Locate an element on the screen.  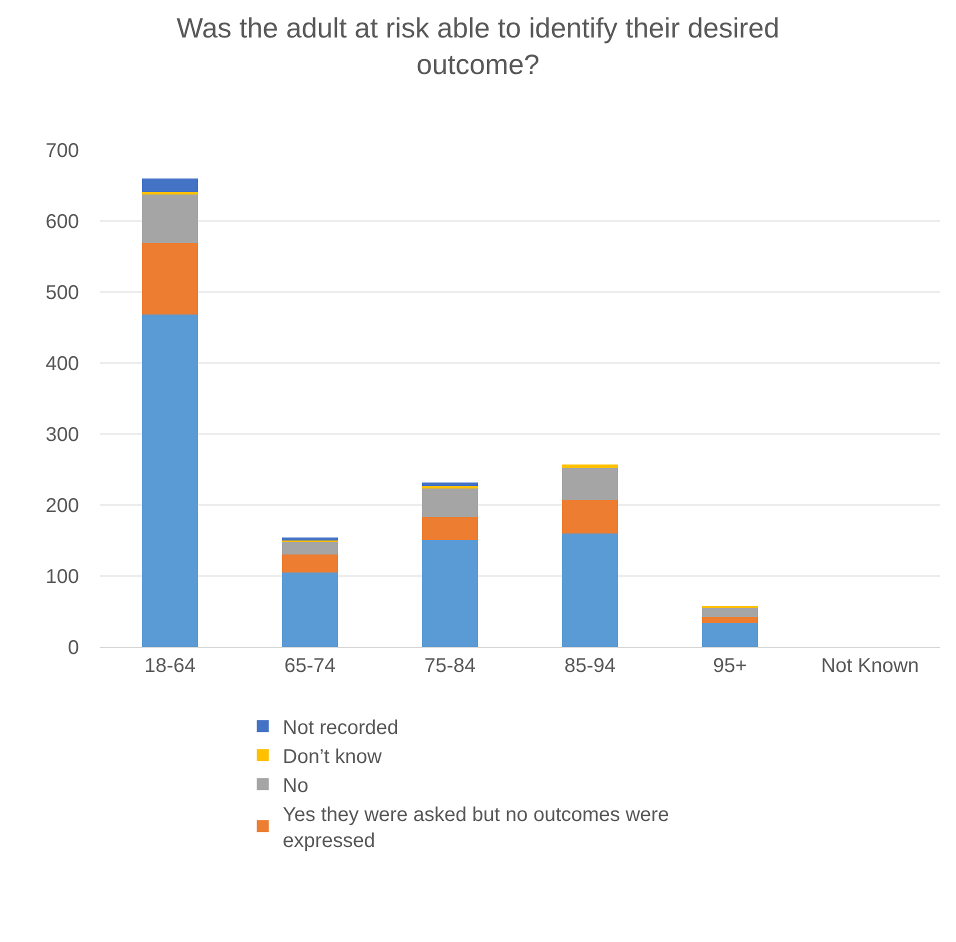
x-tick-label: 75-84 is located at coordinates (450, 666).